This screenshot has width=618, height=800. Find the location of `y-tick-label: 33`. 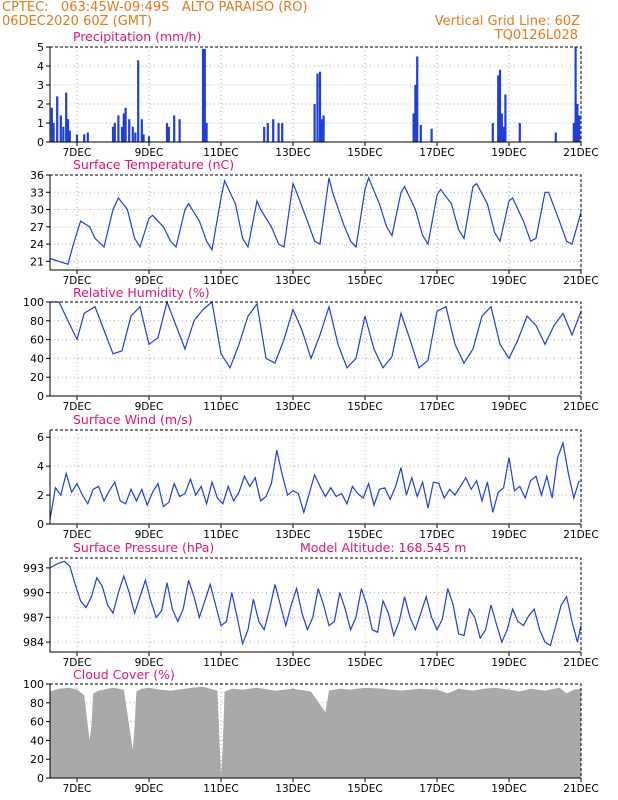

y-tick-label: 33 is located at coordinates (37, 192).